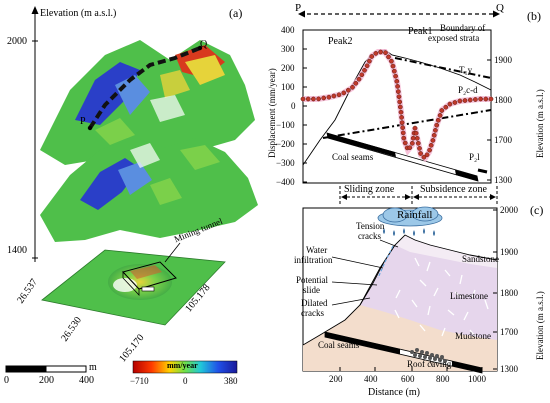  I want to click on strata-boundary-lower, so click(407, 124).